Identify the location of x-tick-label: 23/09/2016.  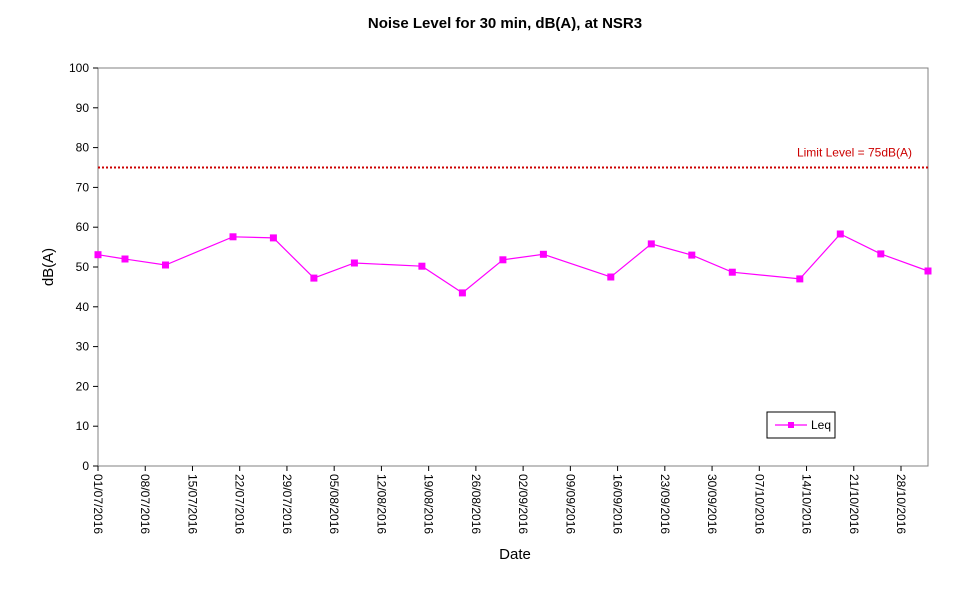
(665, 504).